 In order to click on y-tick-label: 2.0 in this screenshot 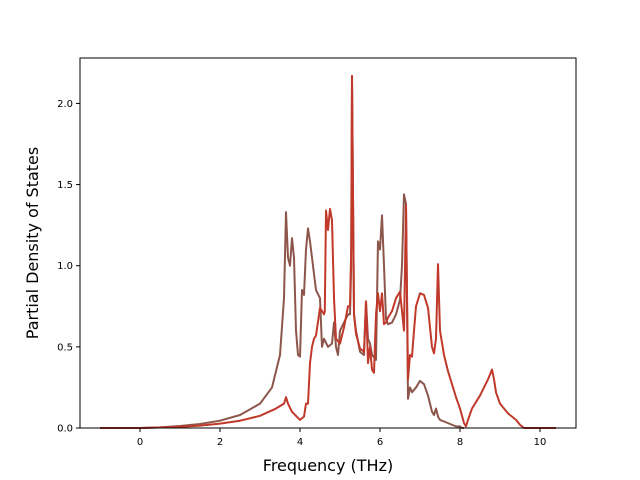, I will do `click(65, 104)`.